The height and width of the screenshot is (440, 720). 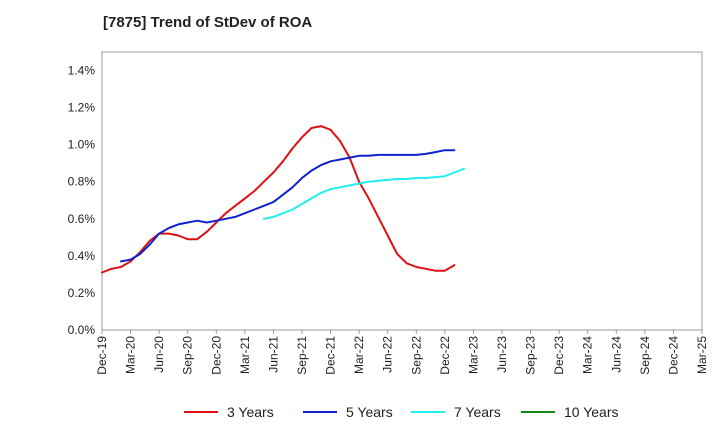 What do you see at coordinates (388, 354) in the screenshot?
I see `x-tick-label: Jun-22` at bounding box center [388, 354].